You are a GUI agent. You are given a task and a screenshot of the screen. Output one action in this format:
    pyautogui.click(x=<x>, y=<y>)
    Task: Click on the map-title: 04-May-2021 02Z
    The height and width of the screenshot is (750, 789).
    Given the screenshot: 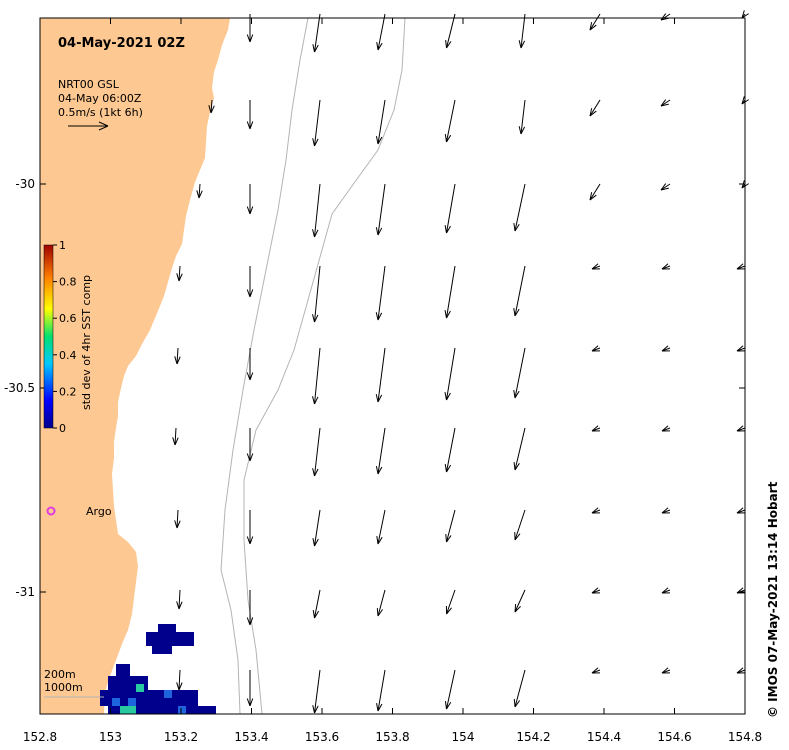 What is the action you would take?
    pyautogui.click(x=121, y=43)
    